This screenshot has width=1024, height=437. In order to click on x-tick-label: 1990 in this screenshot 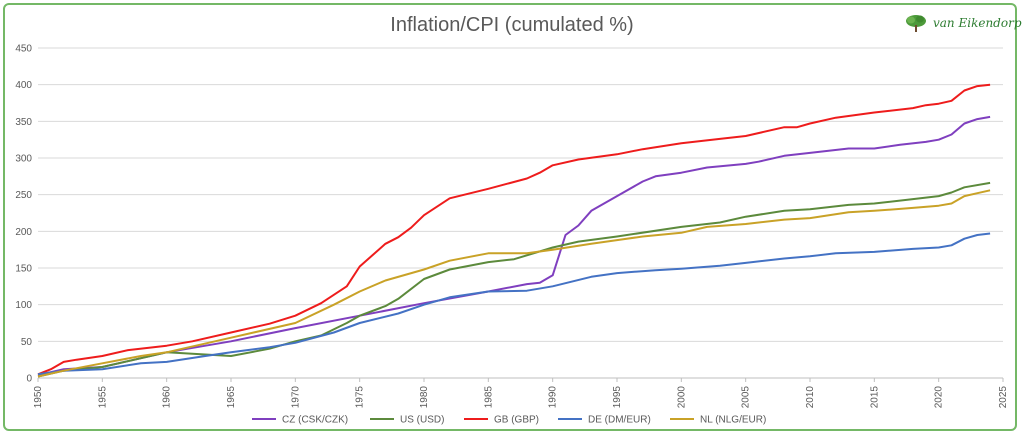, I will do `click(553, 397)`.